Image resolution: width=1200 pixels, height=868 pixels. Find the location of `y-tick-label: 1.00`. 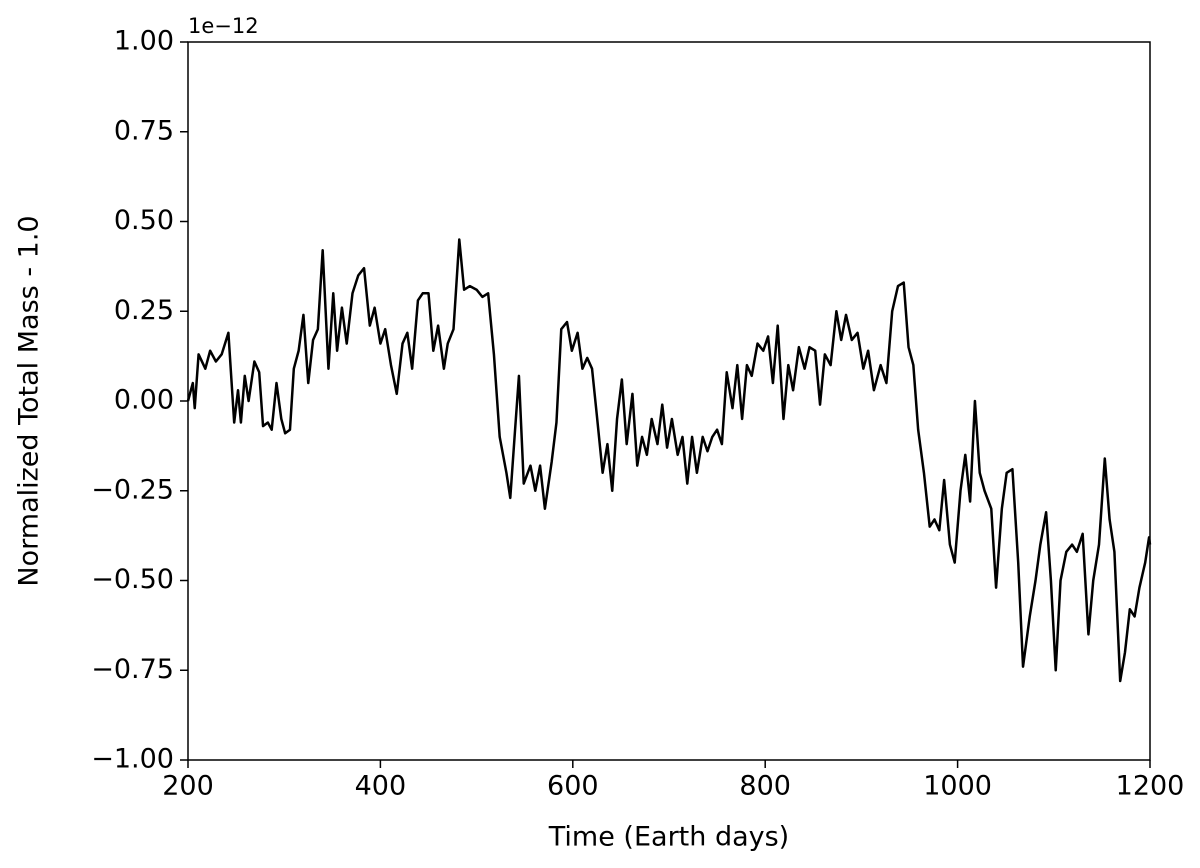

y-tick-label: 1.00 is located at coordinates (144, 41).